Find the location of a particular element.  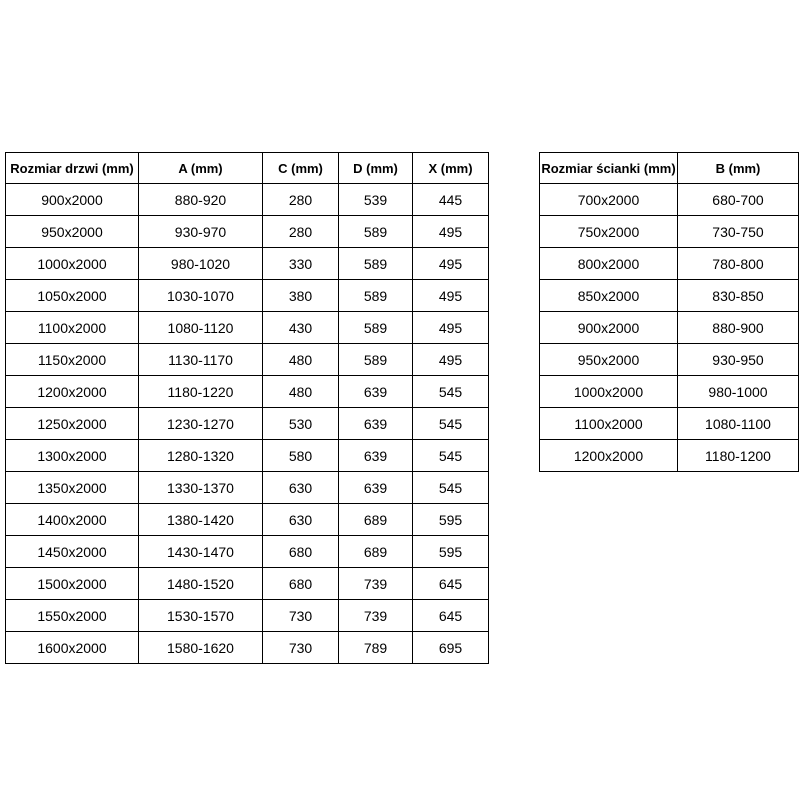

table-cell: 1080-1120 is located at coordinates (200, 327).